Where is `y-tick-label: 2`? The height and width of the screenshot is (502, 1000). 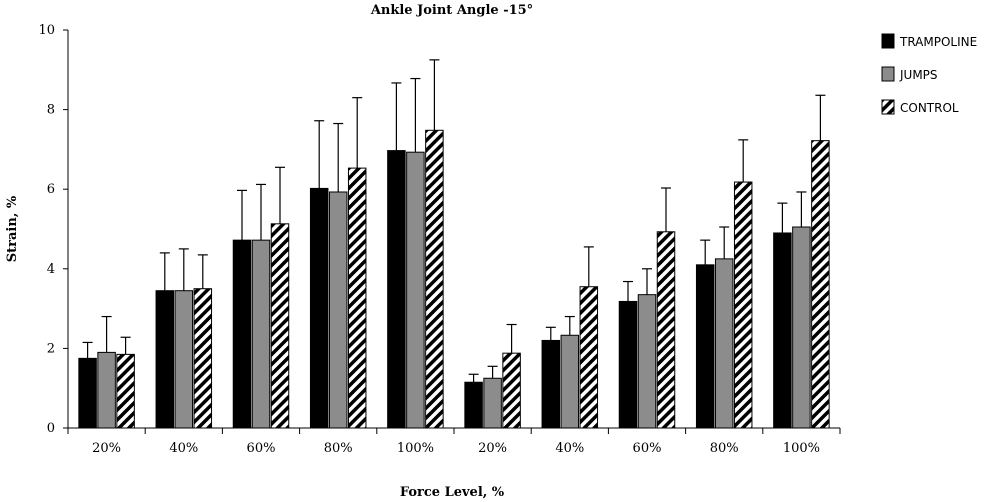
y-tick-label: 2 is located at coordinates (51, 348).